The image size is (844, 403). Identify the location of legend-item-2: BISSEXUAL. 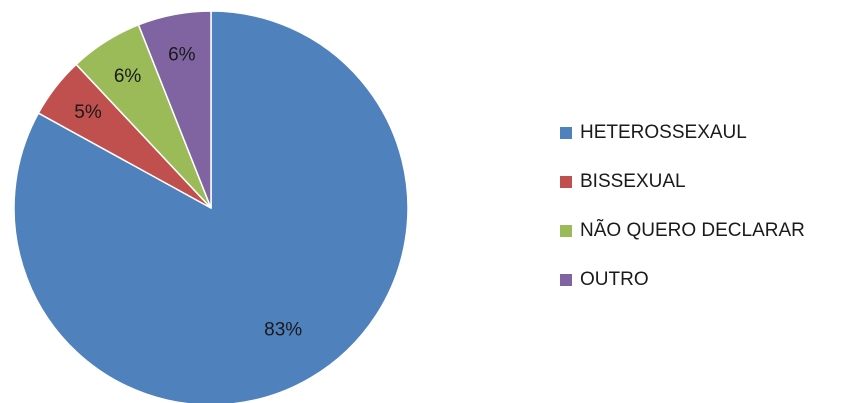
(682, 182).